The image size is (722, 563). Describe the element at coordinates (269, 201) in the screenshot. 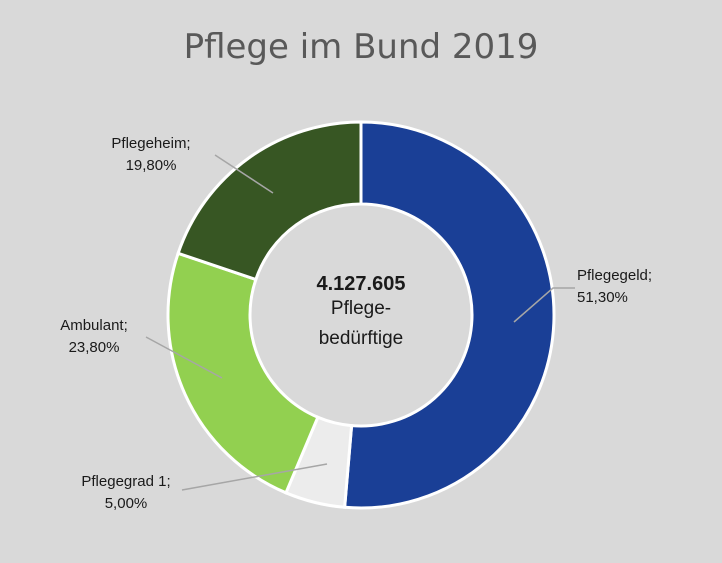

I see `donut-slice-pflegeheim` at that location.